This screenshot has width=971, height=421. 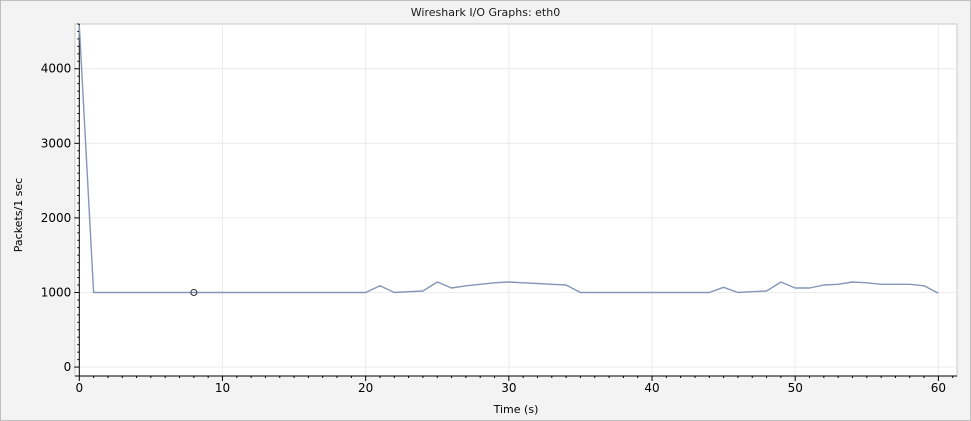 What do you see at coordinates (516, 409) in the screenshot?
I see `x-axis-label: Time (s)` at bounding box center [516, 409].